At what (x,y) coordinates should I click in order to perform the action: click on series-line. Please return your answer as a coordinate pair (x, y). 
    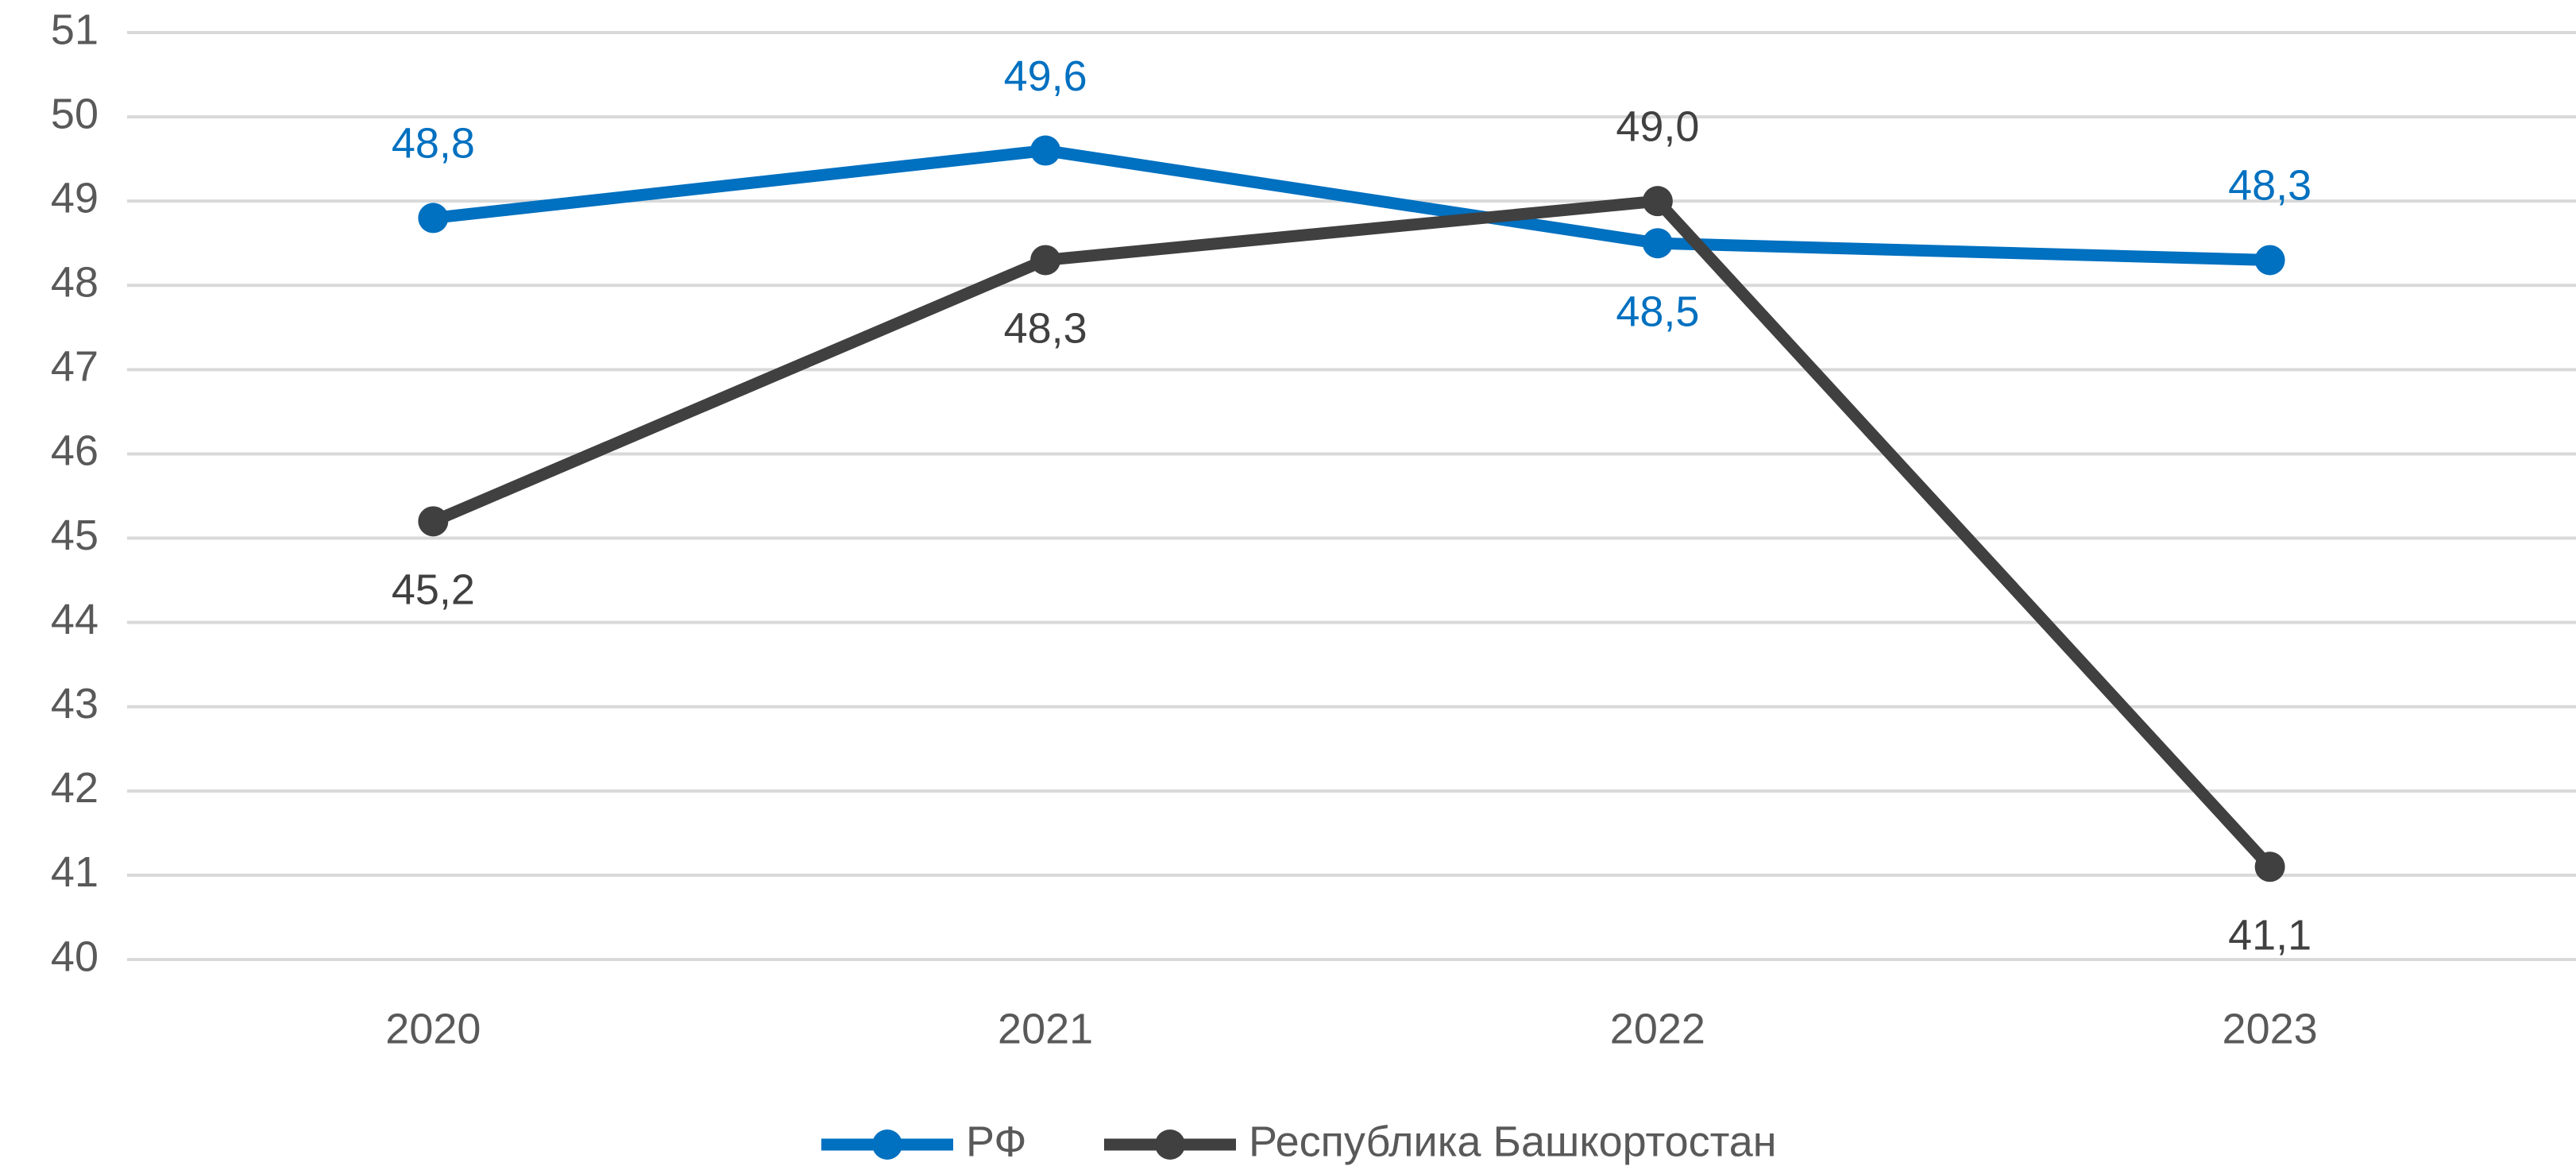
    Looking at the image, I should click on (1351, 205).